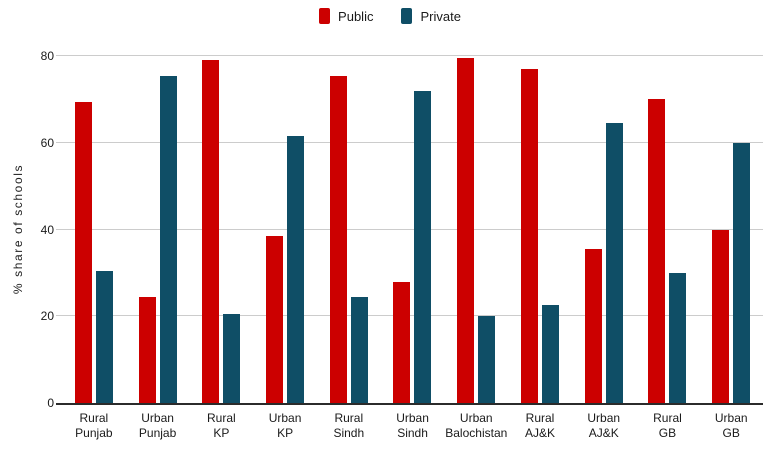  What do you see at coordinates (221, 425) in the screenshot?
I see `x-axis-label-rural-kp: Rural KP` at bounding box center [221, 425].